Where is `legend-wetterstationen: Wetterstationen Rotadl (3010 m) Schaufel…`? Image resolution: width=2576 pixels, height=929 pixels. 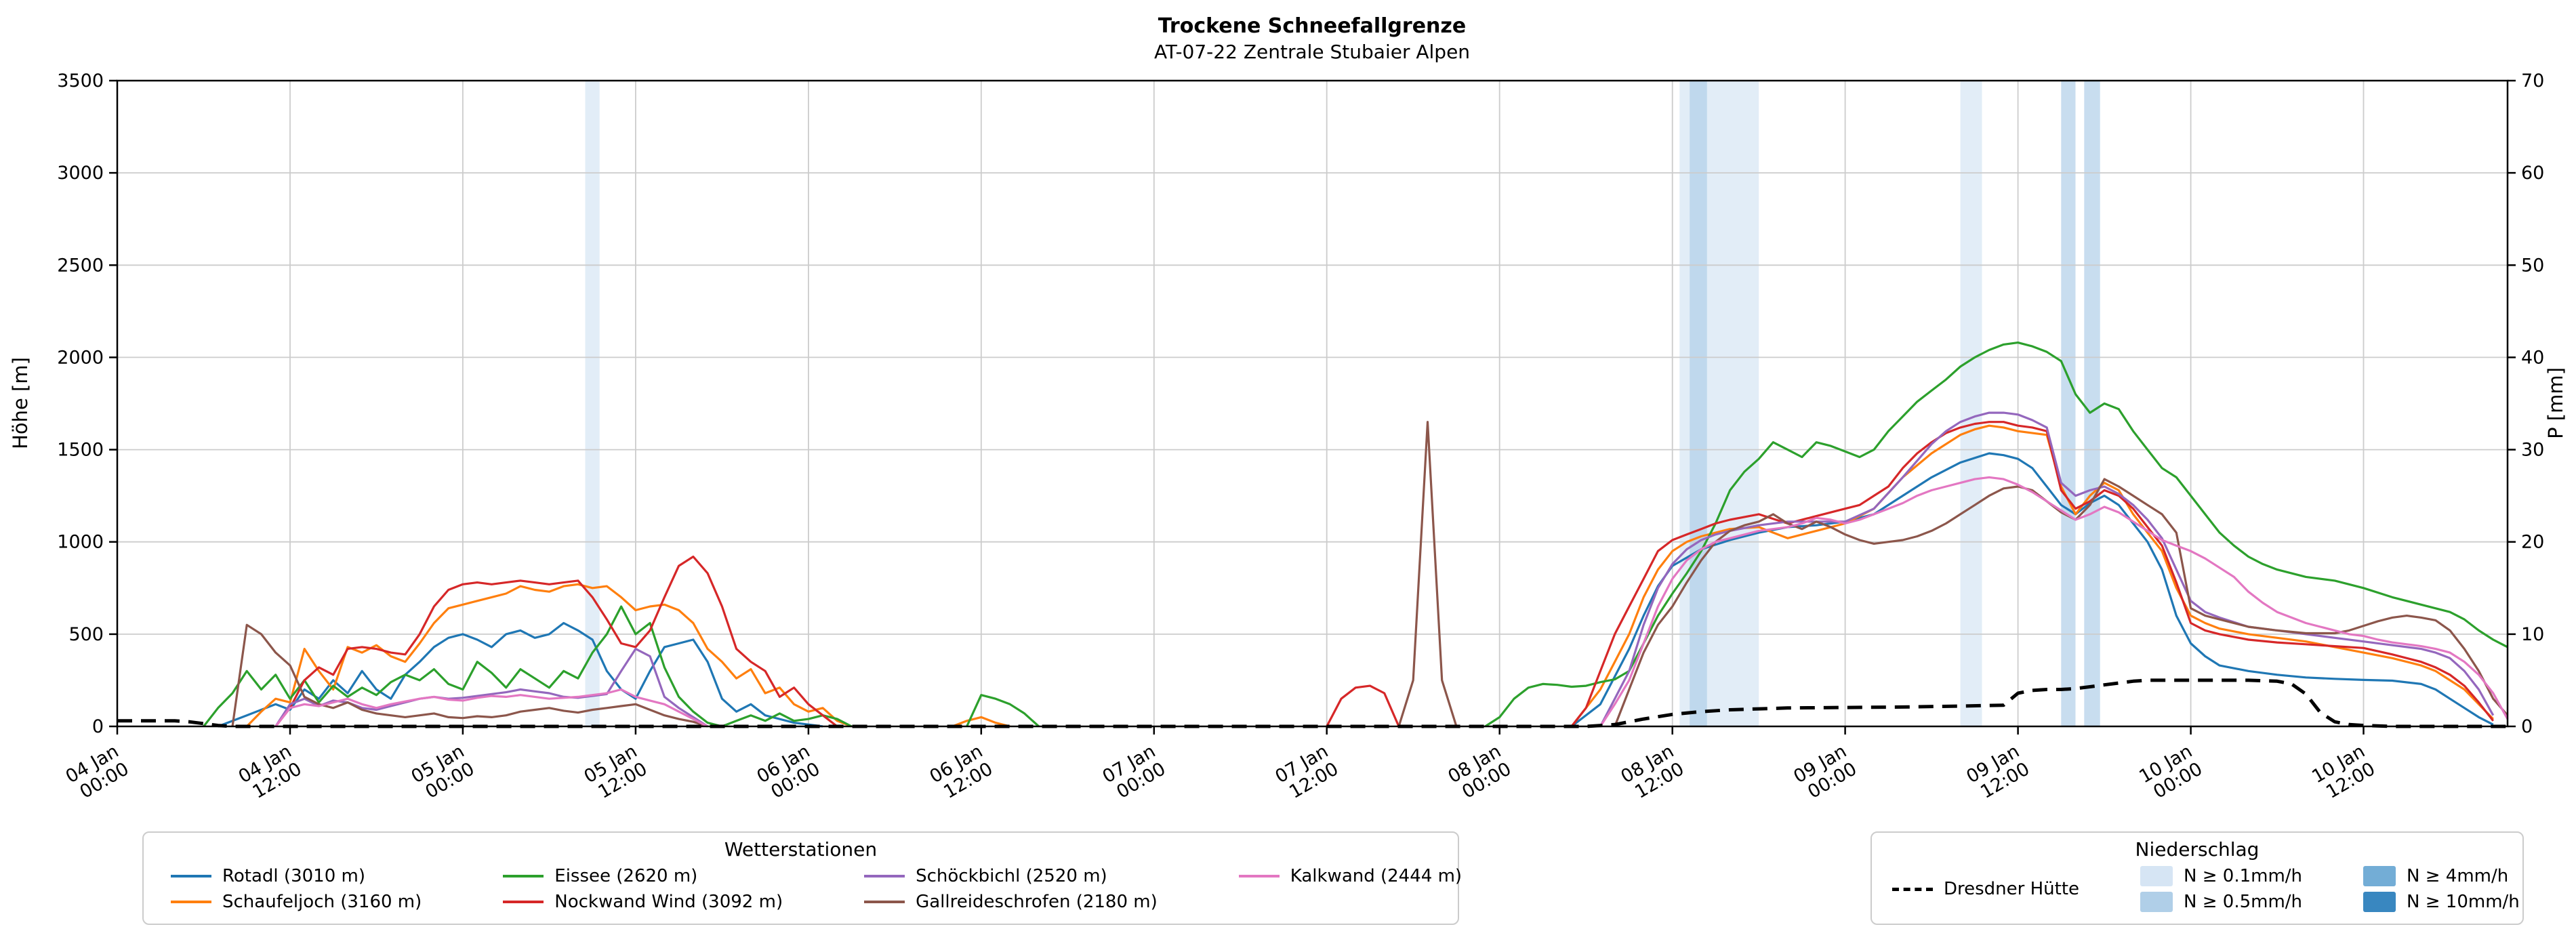
legend-wetterstationen: Wetterstationen Rotadl (3010 m) Schaufel… is located at coordinates (802, 878).